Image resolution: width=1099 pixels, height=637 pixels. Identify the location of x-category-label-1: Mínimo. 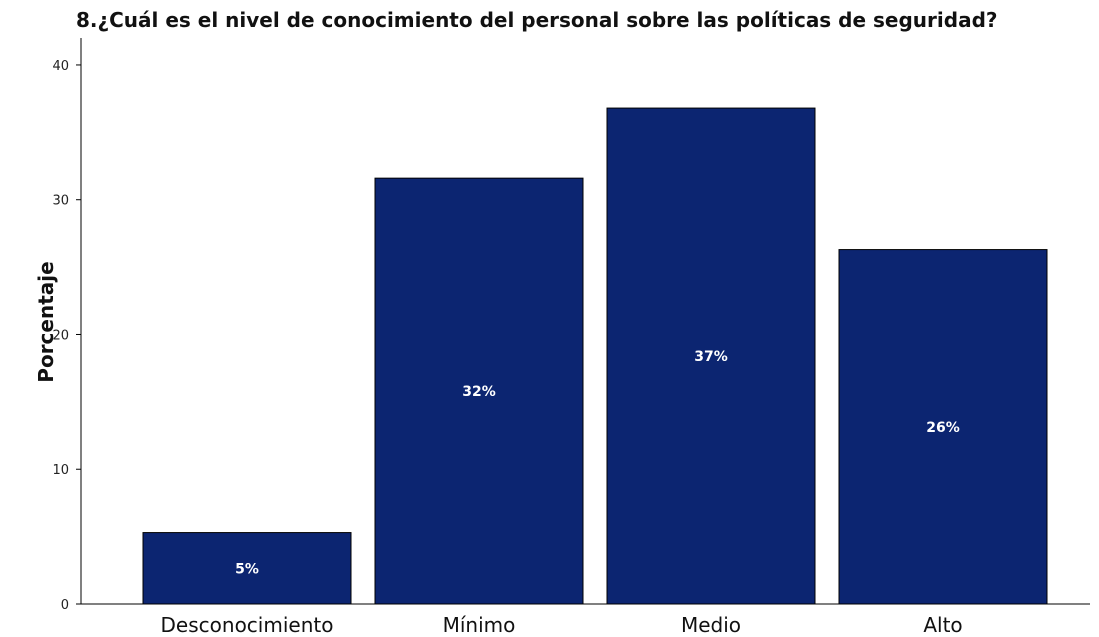
(479, 625).